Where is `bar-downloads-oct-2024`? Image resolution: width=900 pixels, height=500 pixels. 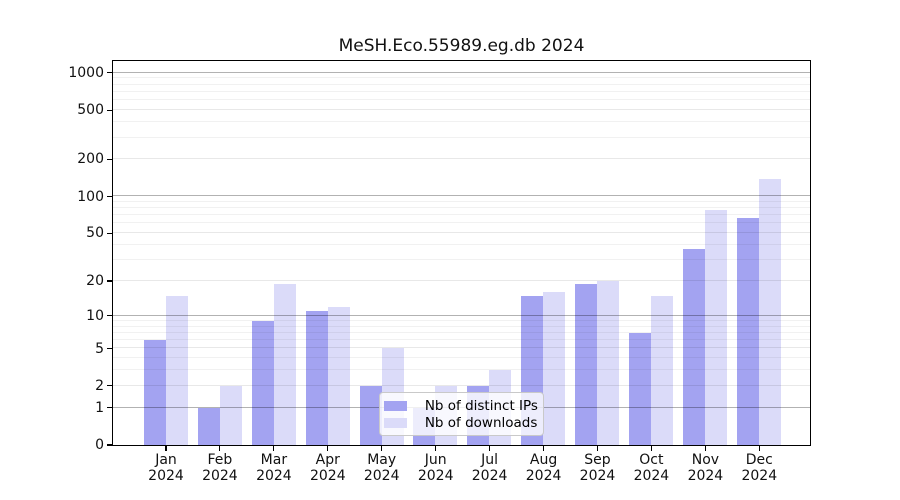 bar-downloads-oct-2024 is located at coordinates (662, 370).